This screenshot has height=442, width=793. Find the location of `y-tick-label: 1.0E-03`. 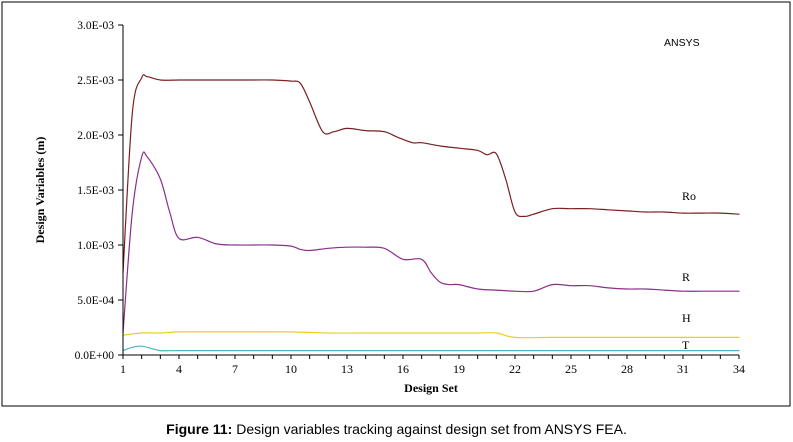

y-tick-label: 1.0E-03 is located at coordinates (95, 246).